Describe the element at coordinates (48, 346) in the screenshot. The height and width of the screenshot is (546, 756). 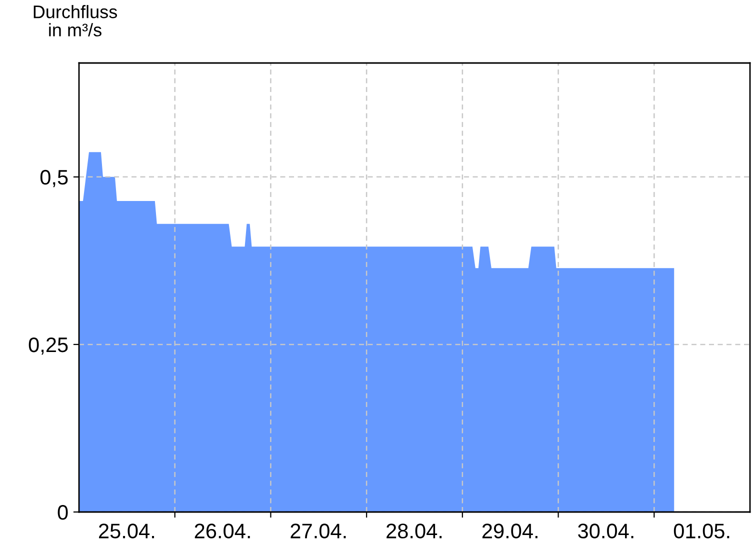
I see `y-tick-label: 0,25` at that location.